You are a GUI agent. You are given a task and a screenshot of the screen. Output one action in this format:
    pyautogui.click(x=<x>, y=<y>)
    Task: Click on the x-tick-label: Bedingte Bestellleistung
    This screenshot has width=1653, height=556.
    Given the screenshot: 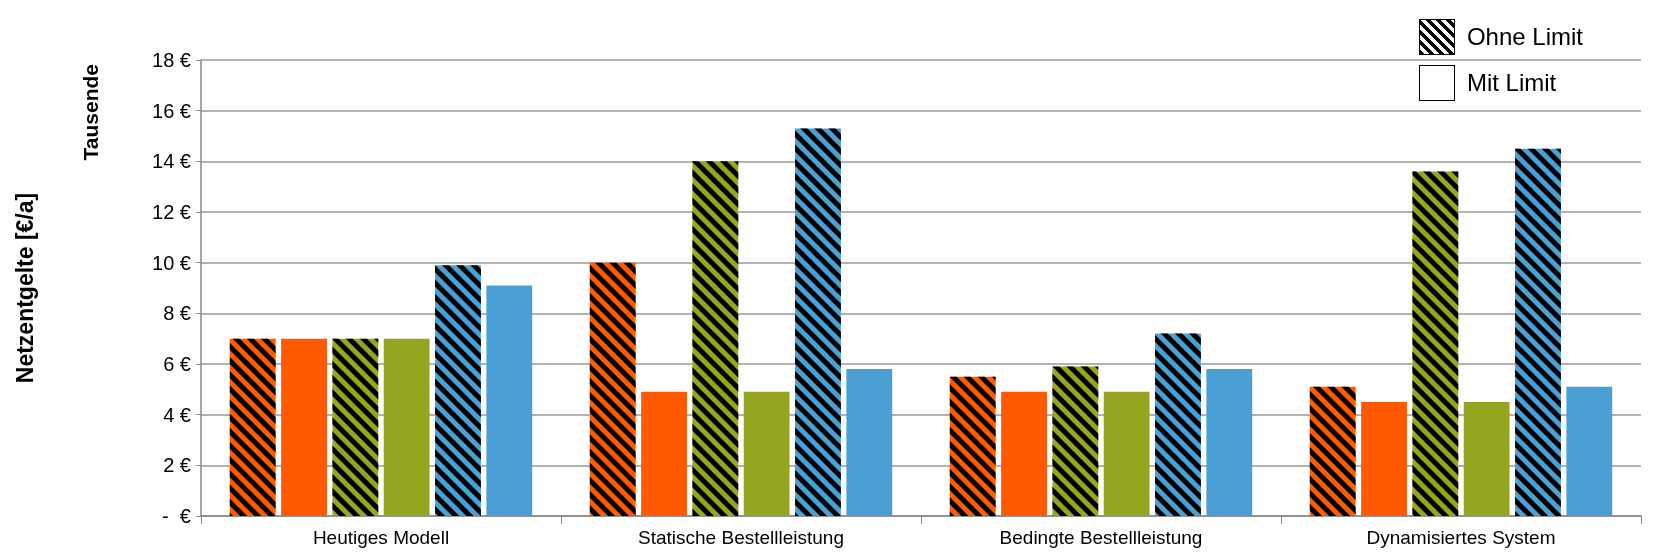 What is the action you would take?
    pyautogui.click(x=1101, y=537)
    